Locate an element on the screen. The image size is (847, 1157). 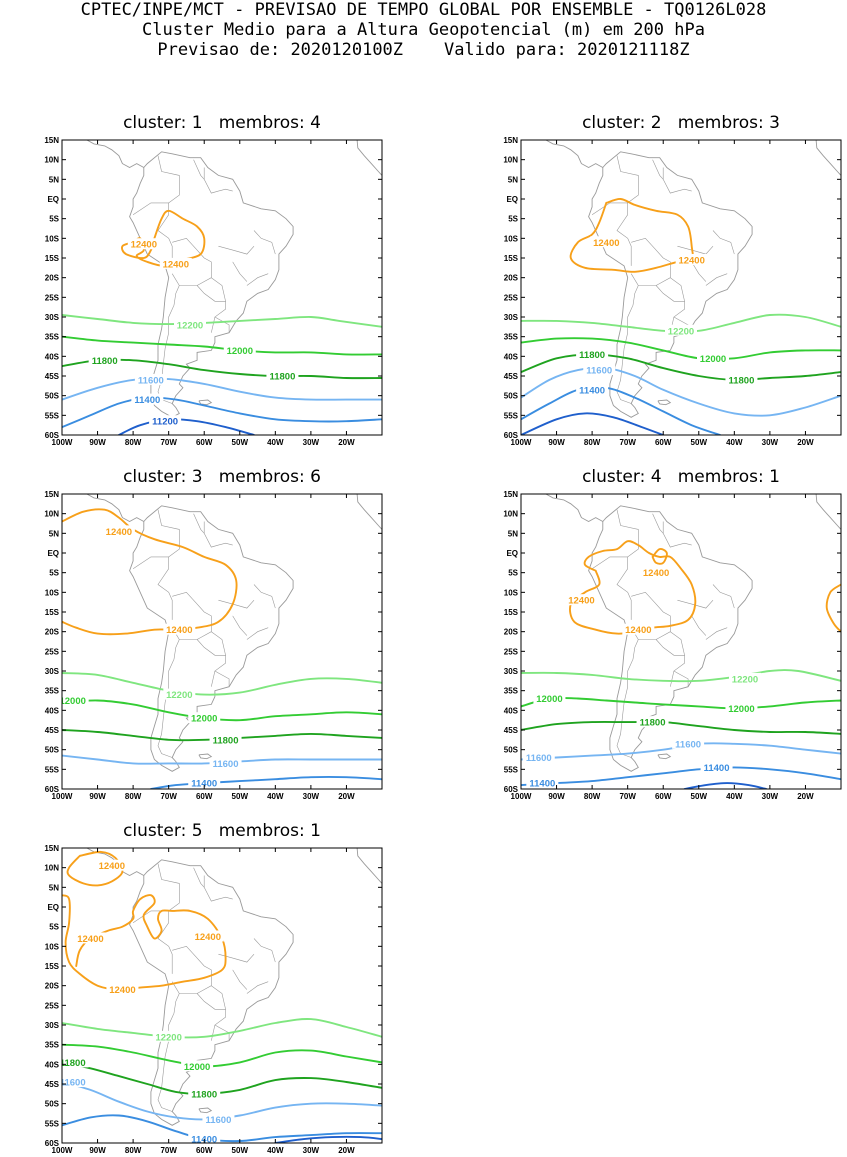
lat-tick-label: 60S is located at coordinates (52, 1143).